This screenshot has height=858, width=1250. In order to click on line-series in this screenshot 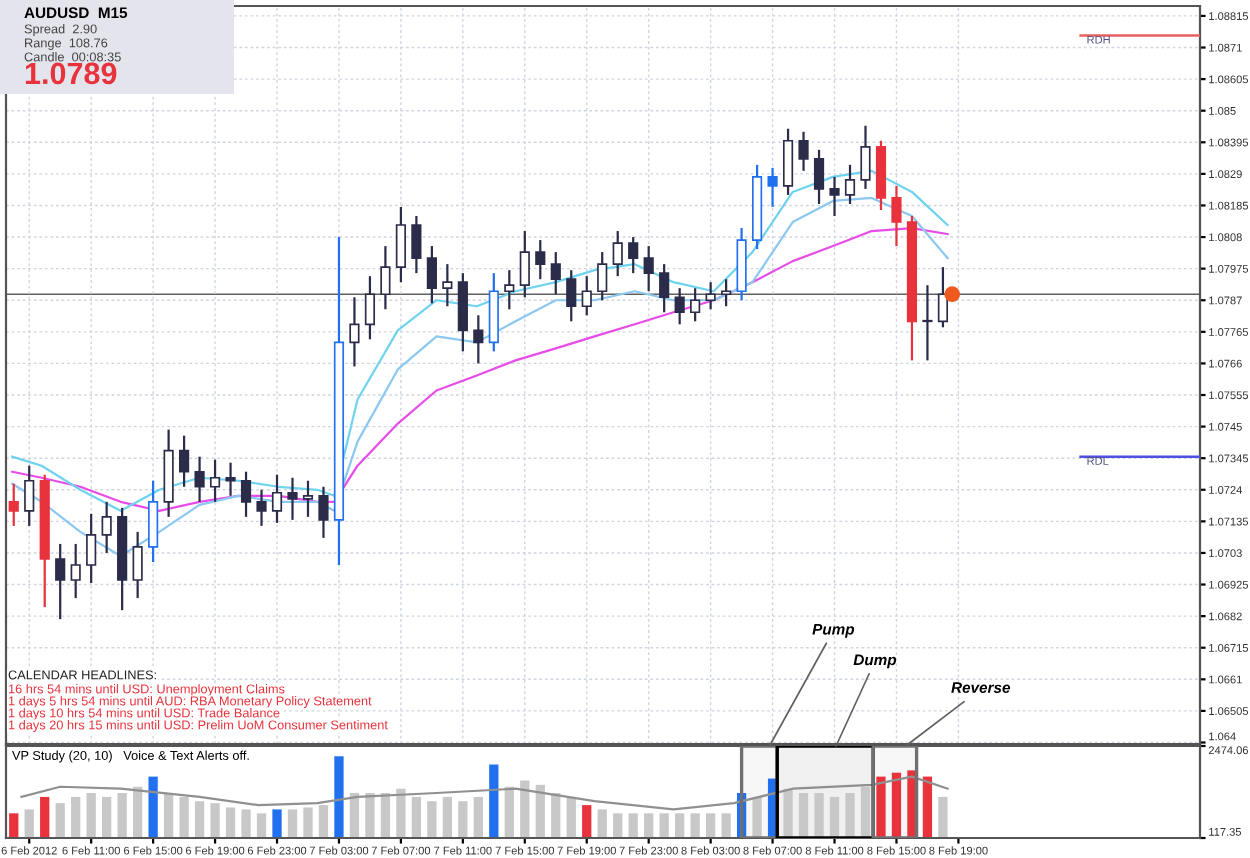, I will do `click(484, 793)`.